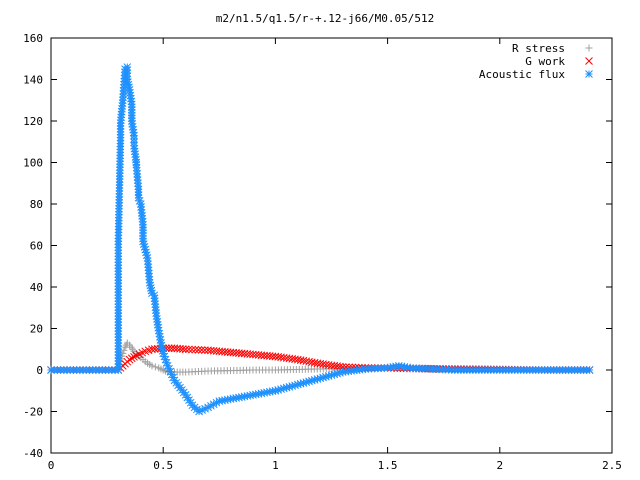  Describe the element at coordinates (36, 287) in the screenshot. I see `y-tick-label: 40` at that location.